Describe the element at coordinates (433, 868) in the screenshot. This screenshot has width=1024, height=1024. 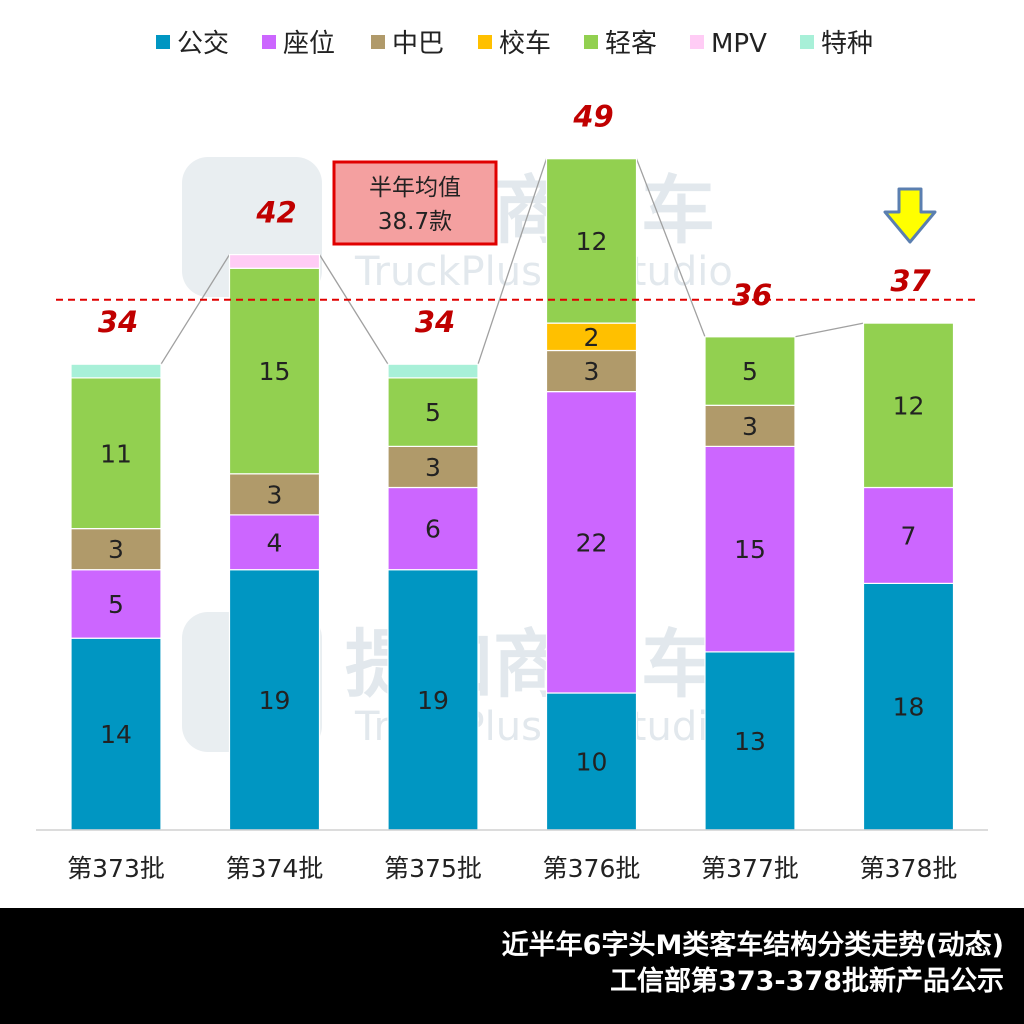
I see `x-tick-label-2: 第375批` at that location.